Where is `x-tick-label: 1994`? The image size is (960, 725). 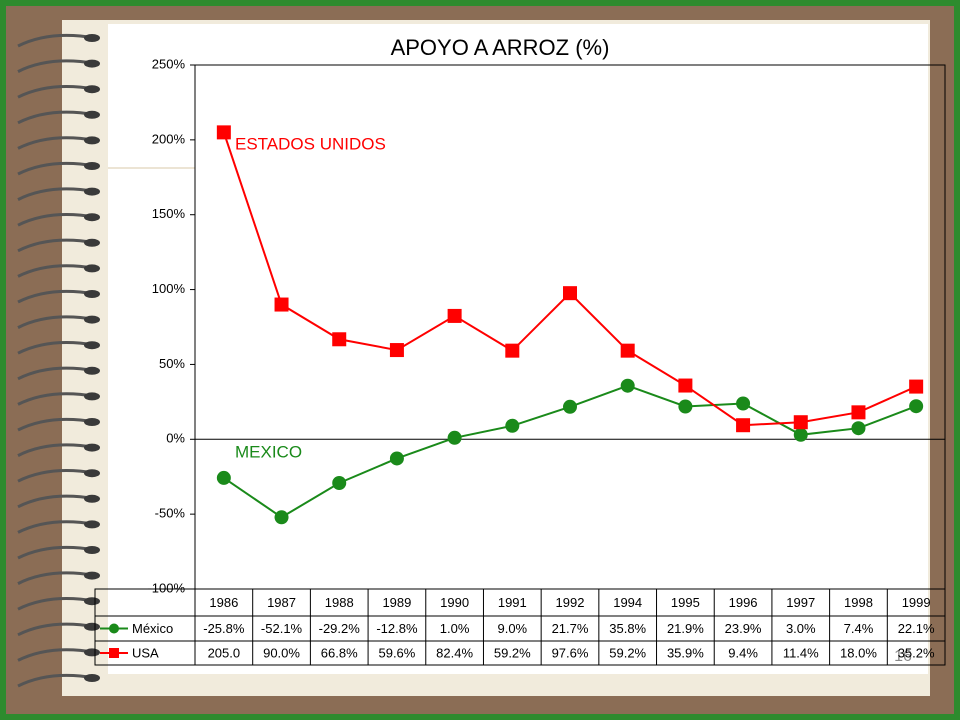
x-tick-label: 1994 is located at coordinates (627, 602).